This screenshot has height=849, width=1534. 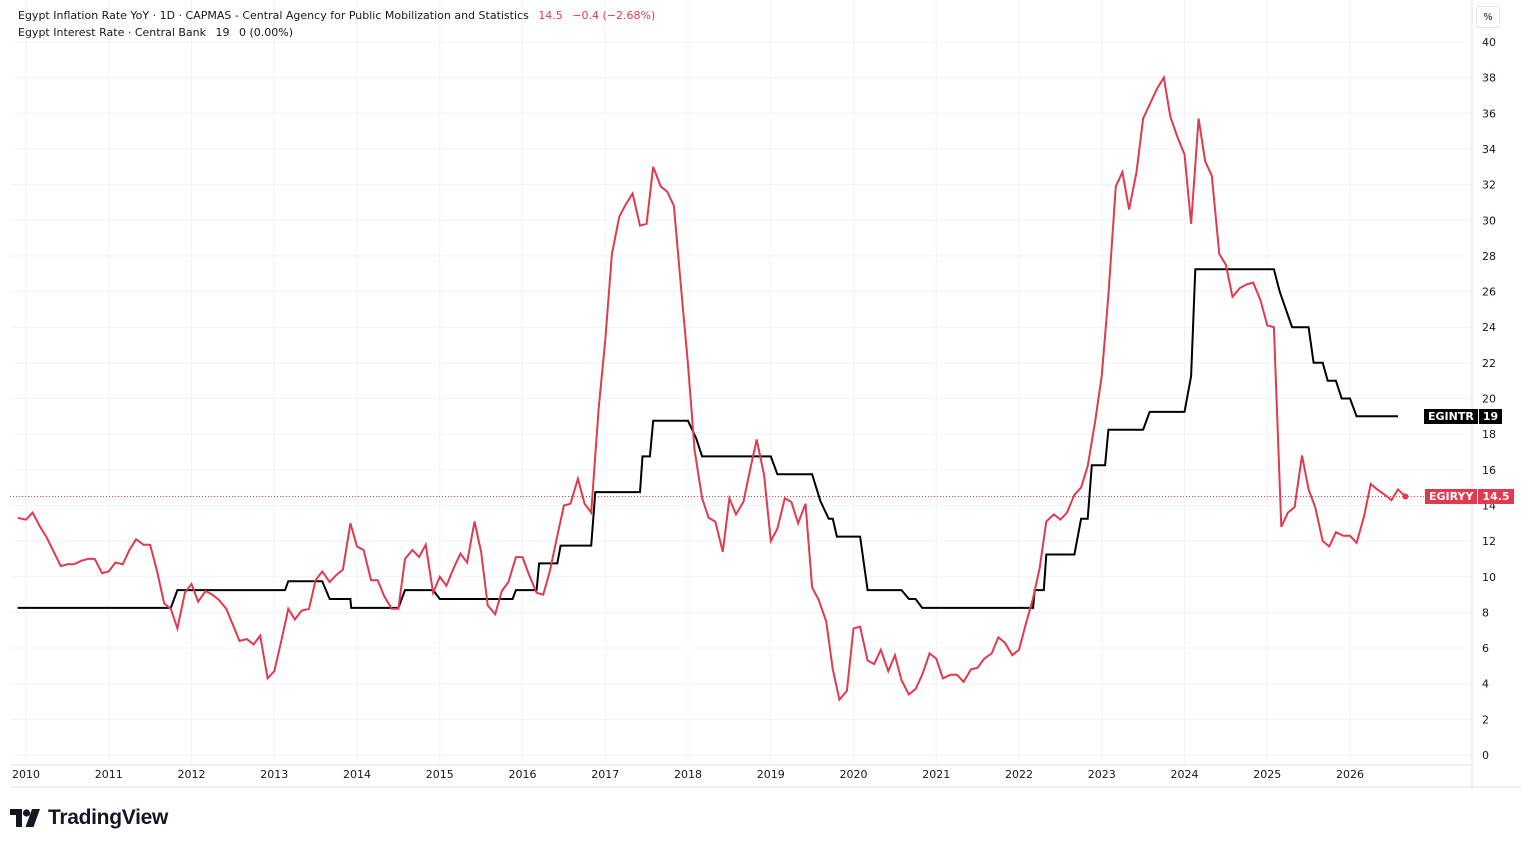 I want to click on legend-interest-change: 0 (0.00%), so click(x=266, y=32).